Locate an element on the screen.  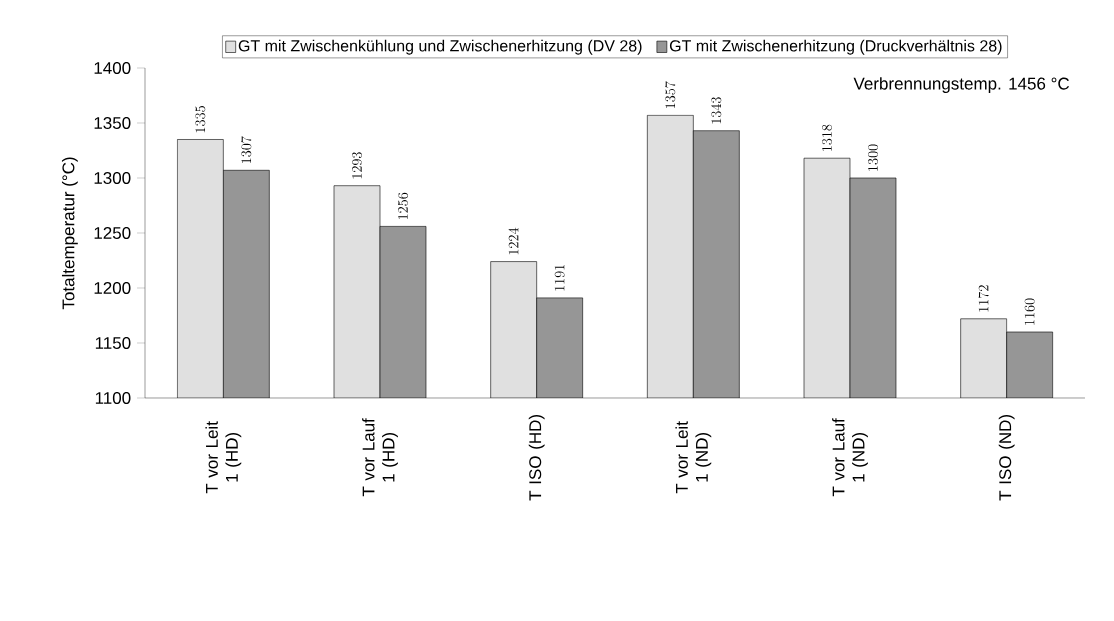
x-tick-label: T vor Lauf 1 (HD) is located at coordinates (380, 457).